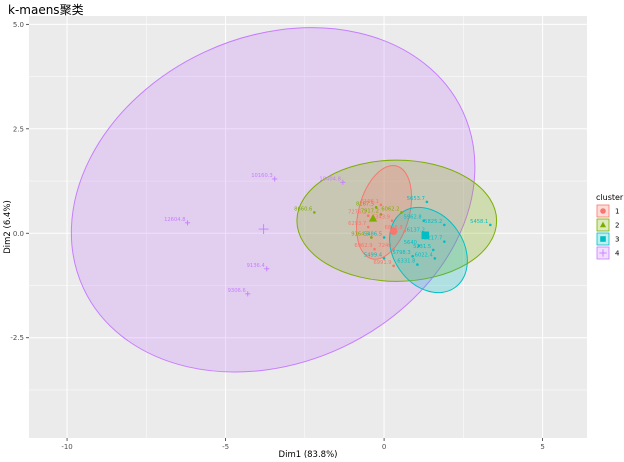 The height and width of the screenshot is (462, 624). What do you see at coordinates (370, 202) in the screenshot?
I see `data-label: 6196.1` at bounding box center [370, 202].